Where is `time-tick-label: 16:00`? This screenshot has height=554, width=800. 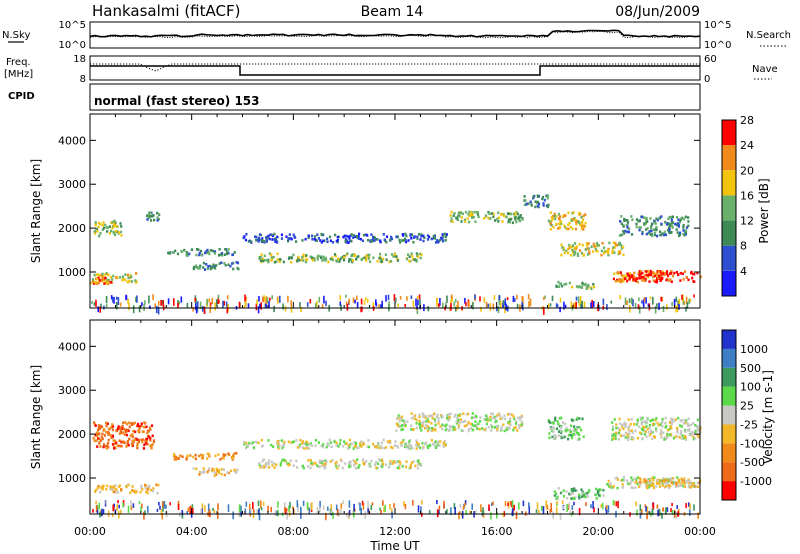 time-tick-label: 16:00 is located at coordinates (497, 531).